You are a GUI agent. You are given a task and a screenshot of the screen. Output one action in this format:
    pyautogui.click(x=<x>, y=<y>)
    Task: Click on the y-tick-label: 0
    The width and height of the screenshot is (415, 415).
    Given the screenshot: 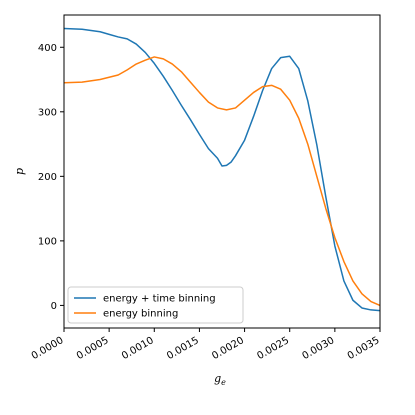 What is the action you would take?
    pyautogui.click(x=54, y=306)
    